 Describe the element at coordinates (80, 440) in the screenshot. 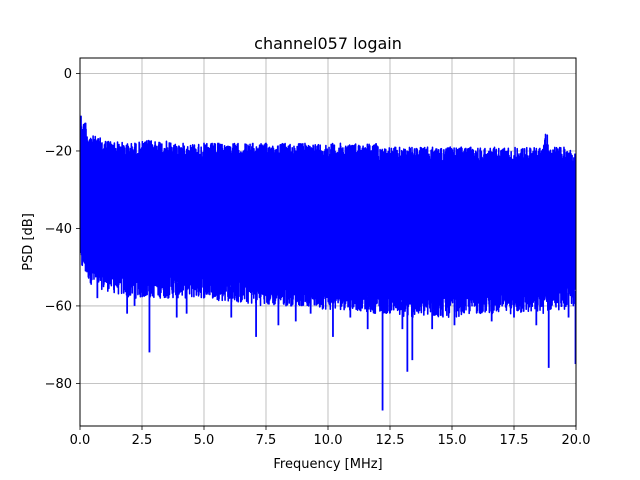

I see `x-tick-label-0: 0.0` at that location.